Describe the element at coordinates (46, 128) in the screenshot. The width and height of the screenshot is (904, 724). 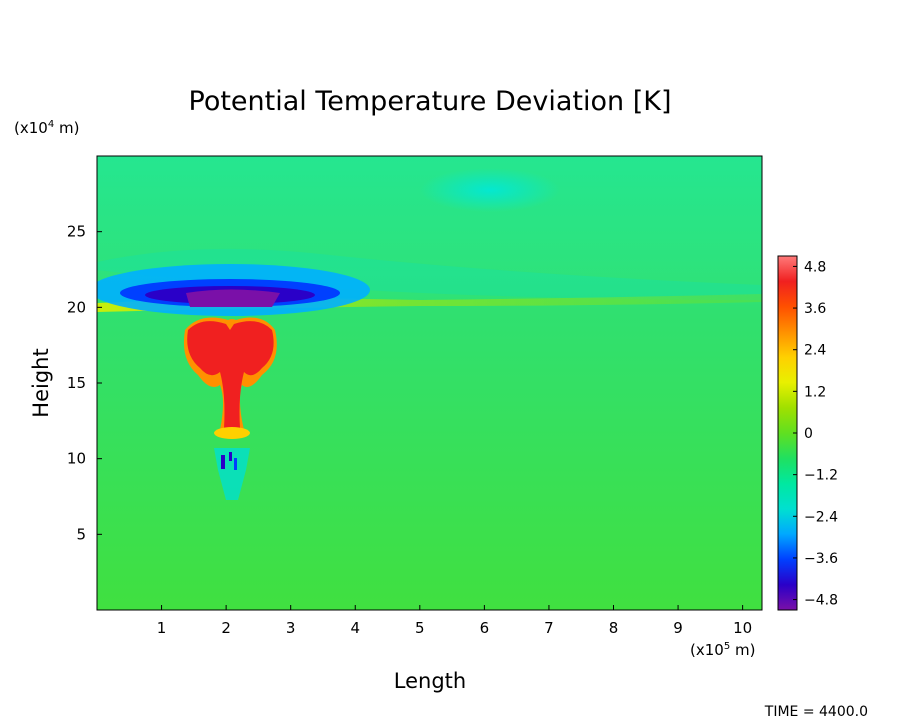
I see `y-unit-label: (x104 m)` at that location.